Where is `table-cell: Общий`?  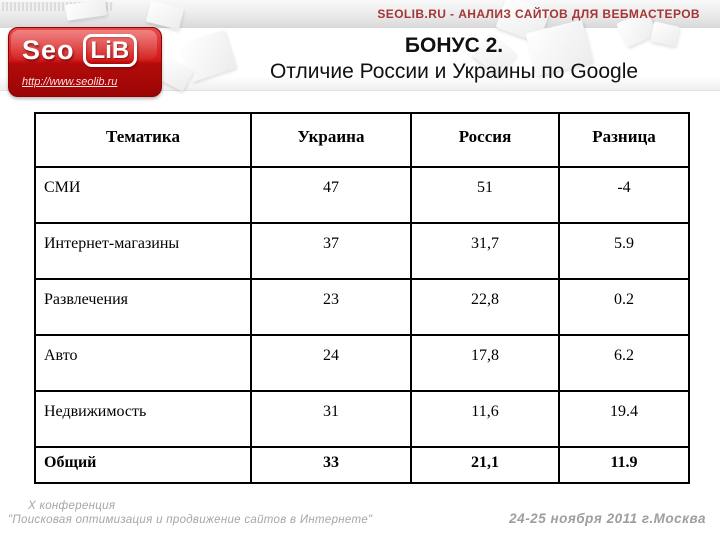
table-cell: Общий is located at coordinates (143, 465).